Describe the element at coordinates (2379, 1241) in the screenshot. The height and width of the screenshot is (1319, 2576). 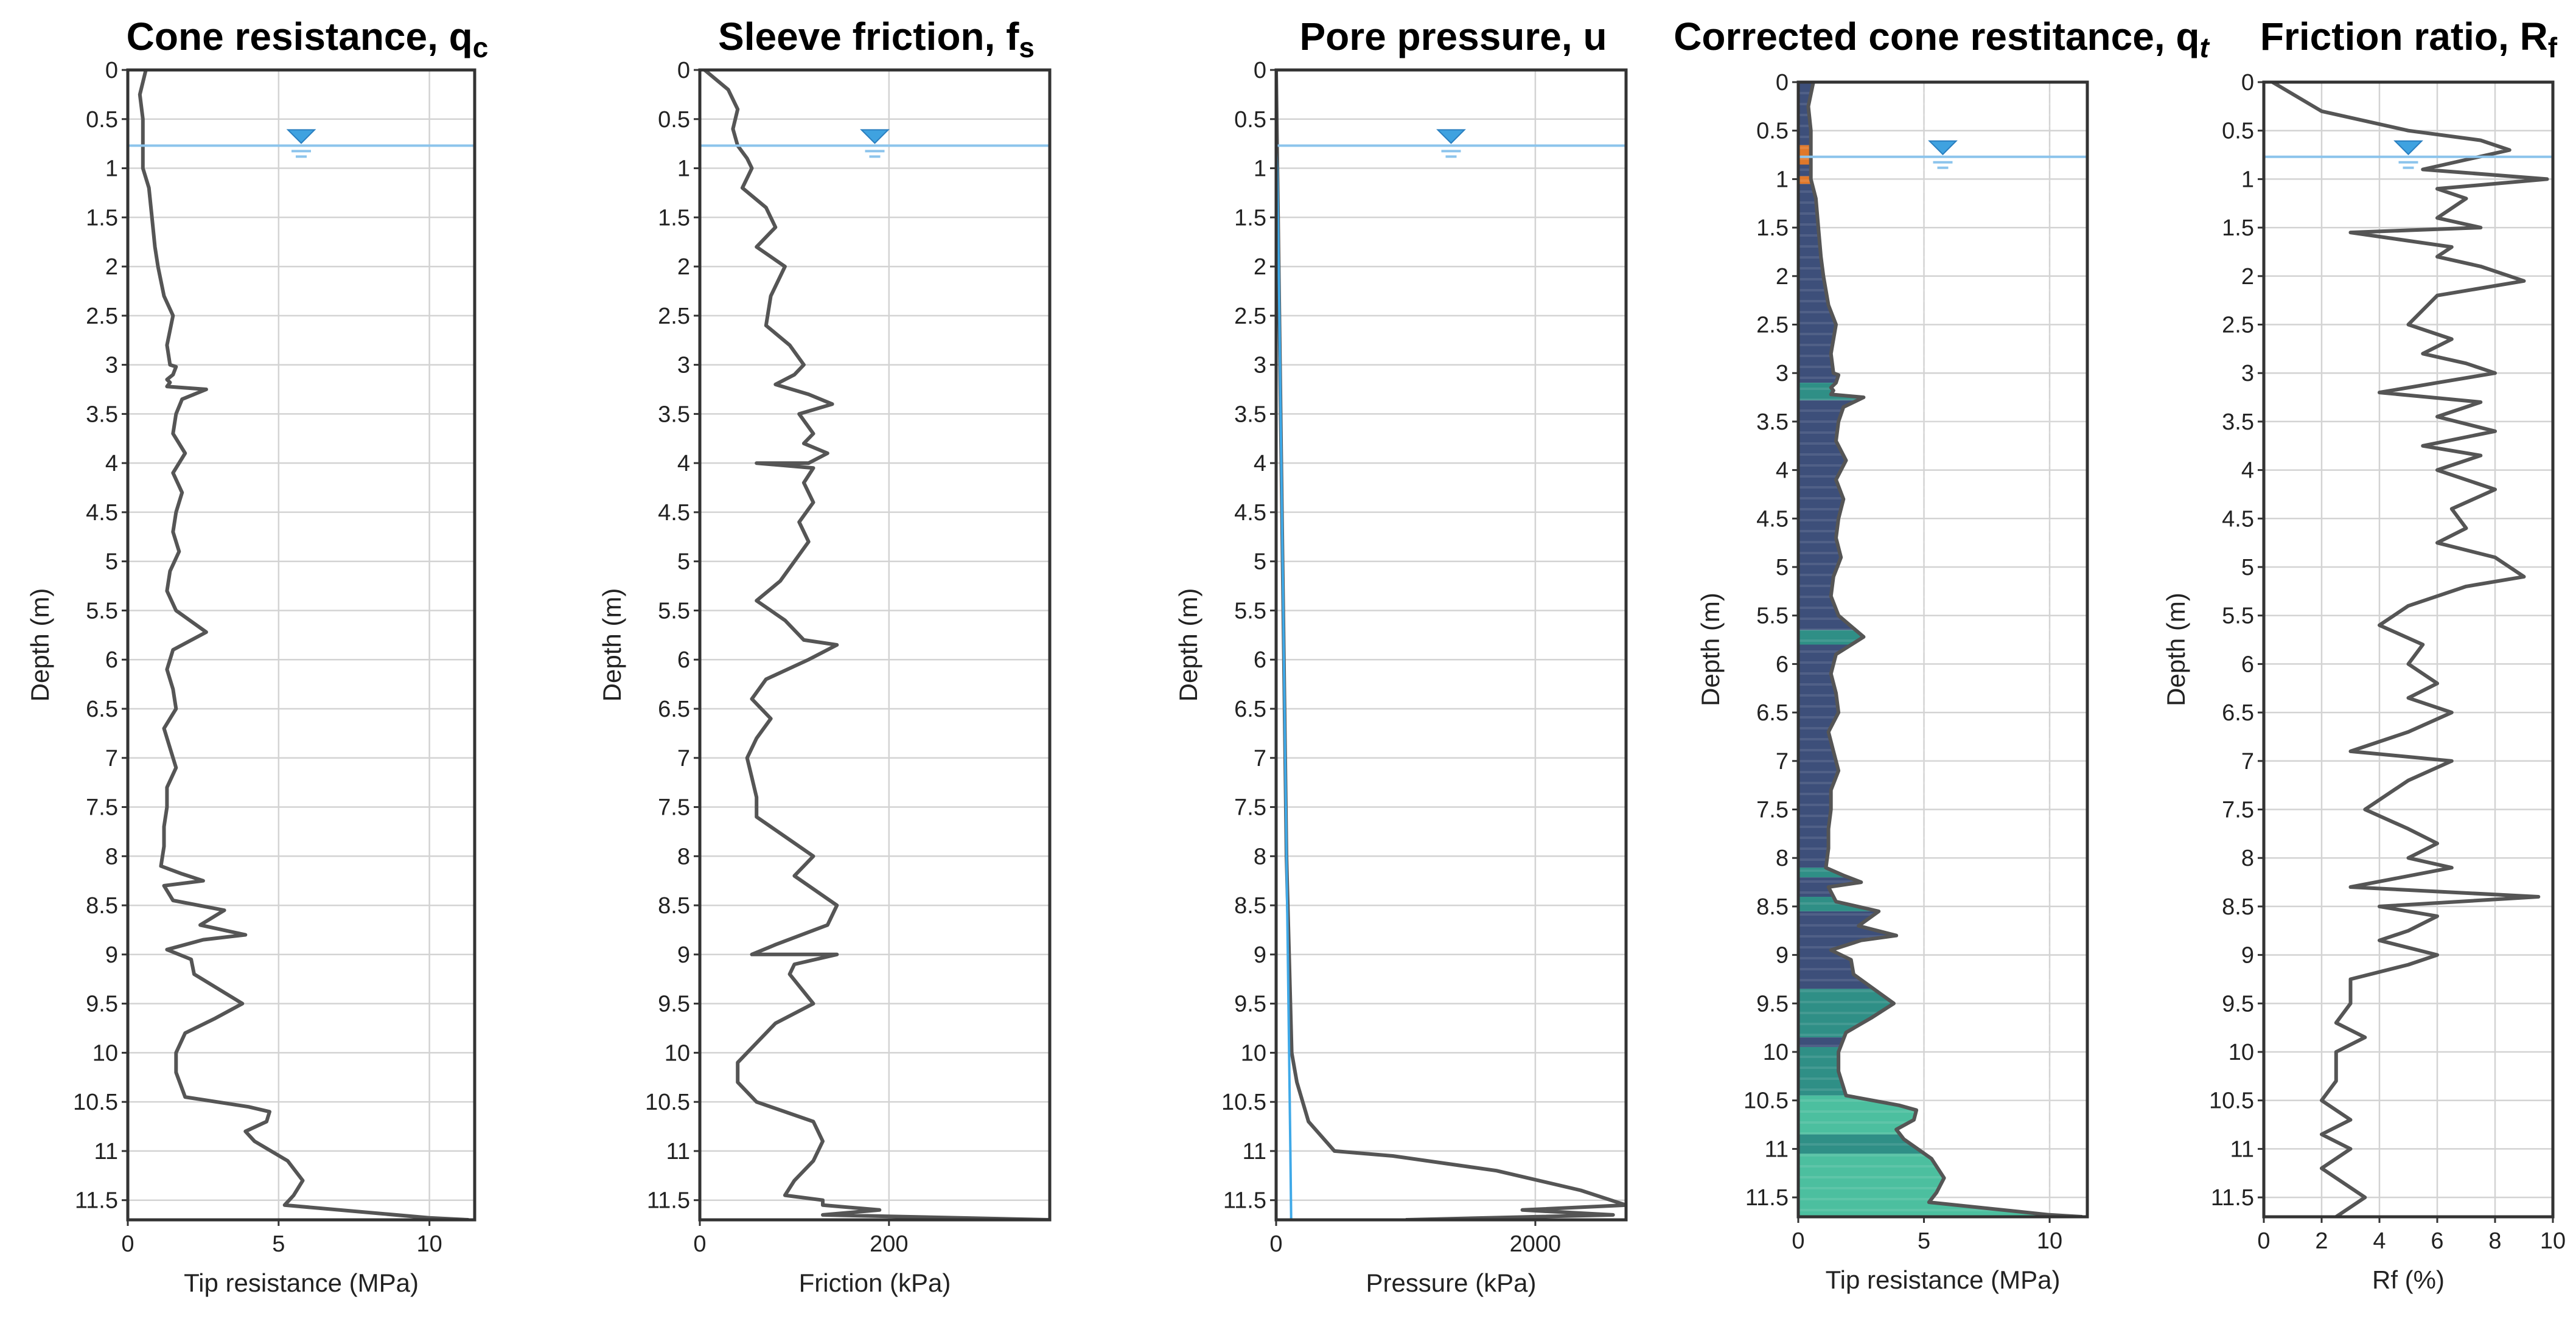
I see `x-tick-label: 4` at that location.